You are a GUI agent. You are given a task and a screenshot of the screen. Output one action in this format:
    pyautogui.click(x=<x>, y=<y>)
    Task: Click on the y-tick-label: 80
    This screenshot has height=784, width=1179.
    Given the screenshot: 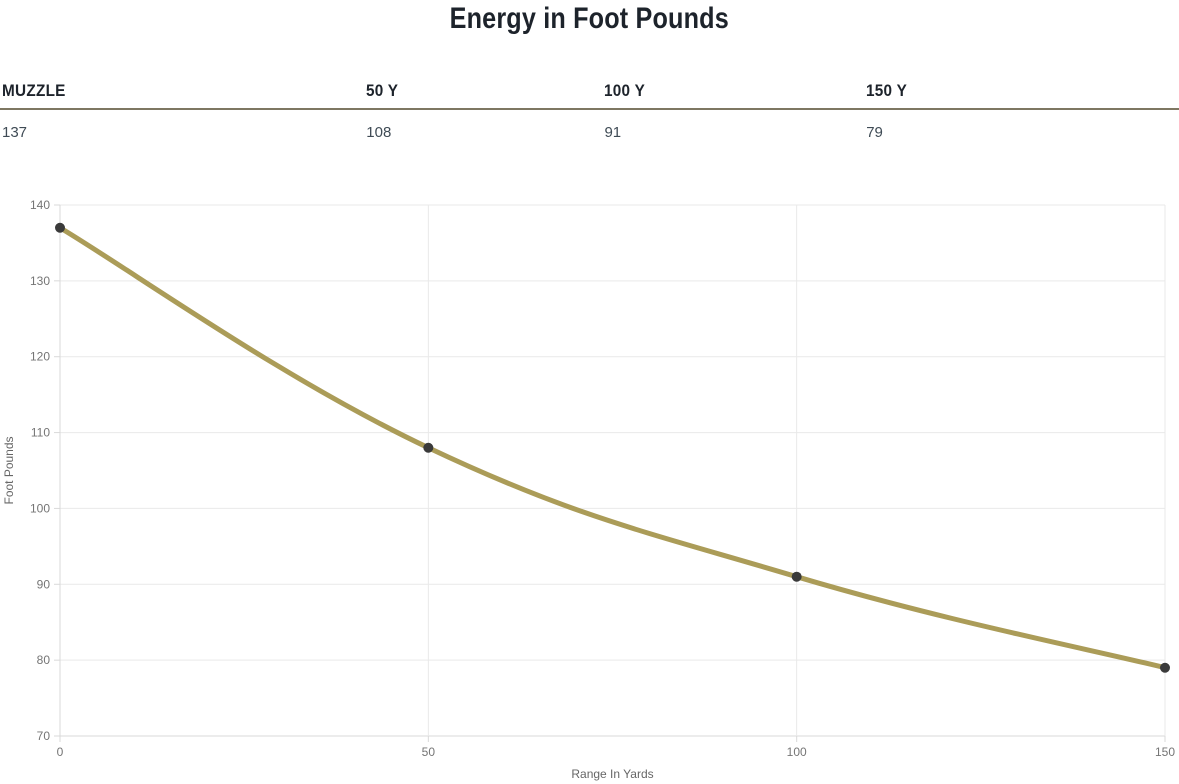 What is the action you would take?
    pyautogui.click(x=44, y=660)
    